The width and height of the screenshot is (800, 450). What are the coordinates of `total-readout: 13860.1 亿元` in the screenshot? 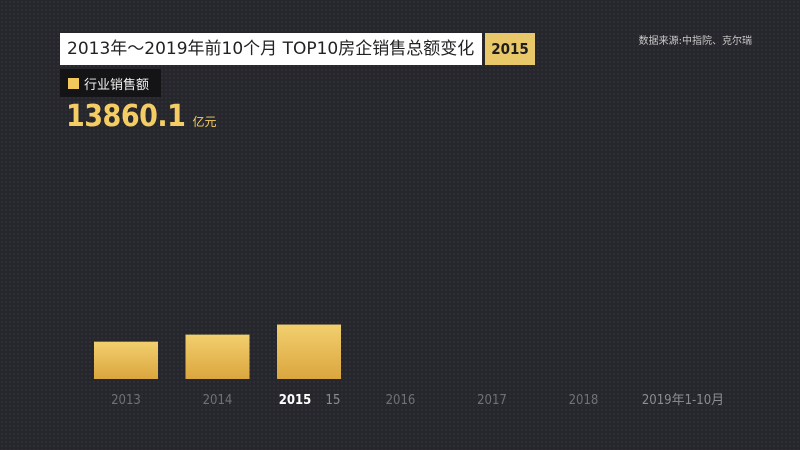 It's located at (141, 116).